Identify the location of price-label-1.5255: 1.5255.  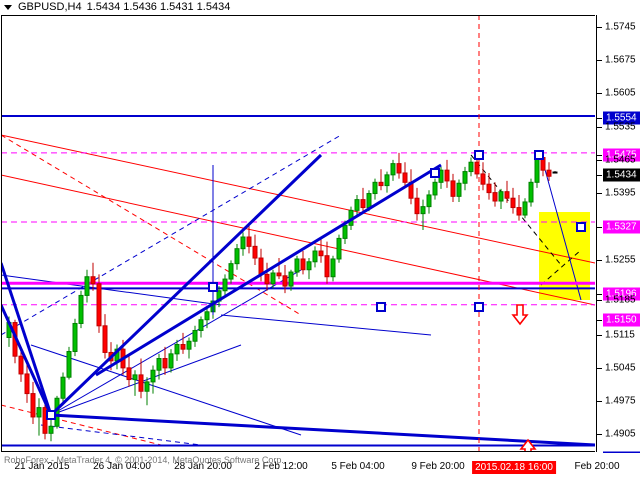
(620, 260).